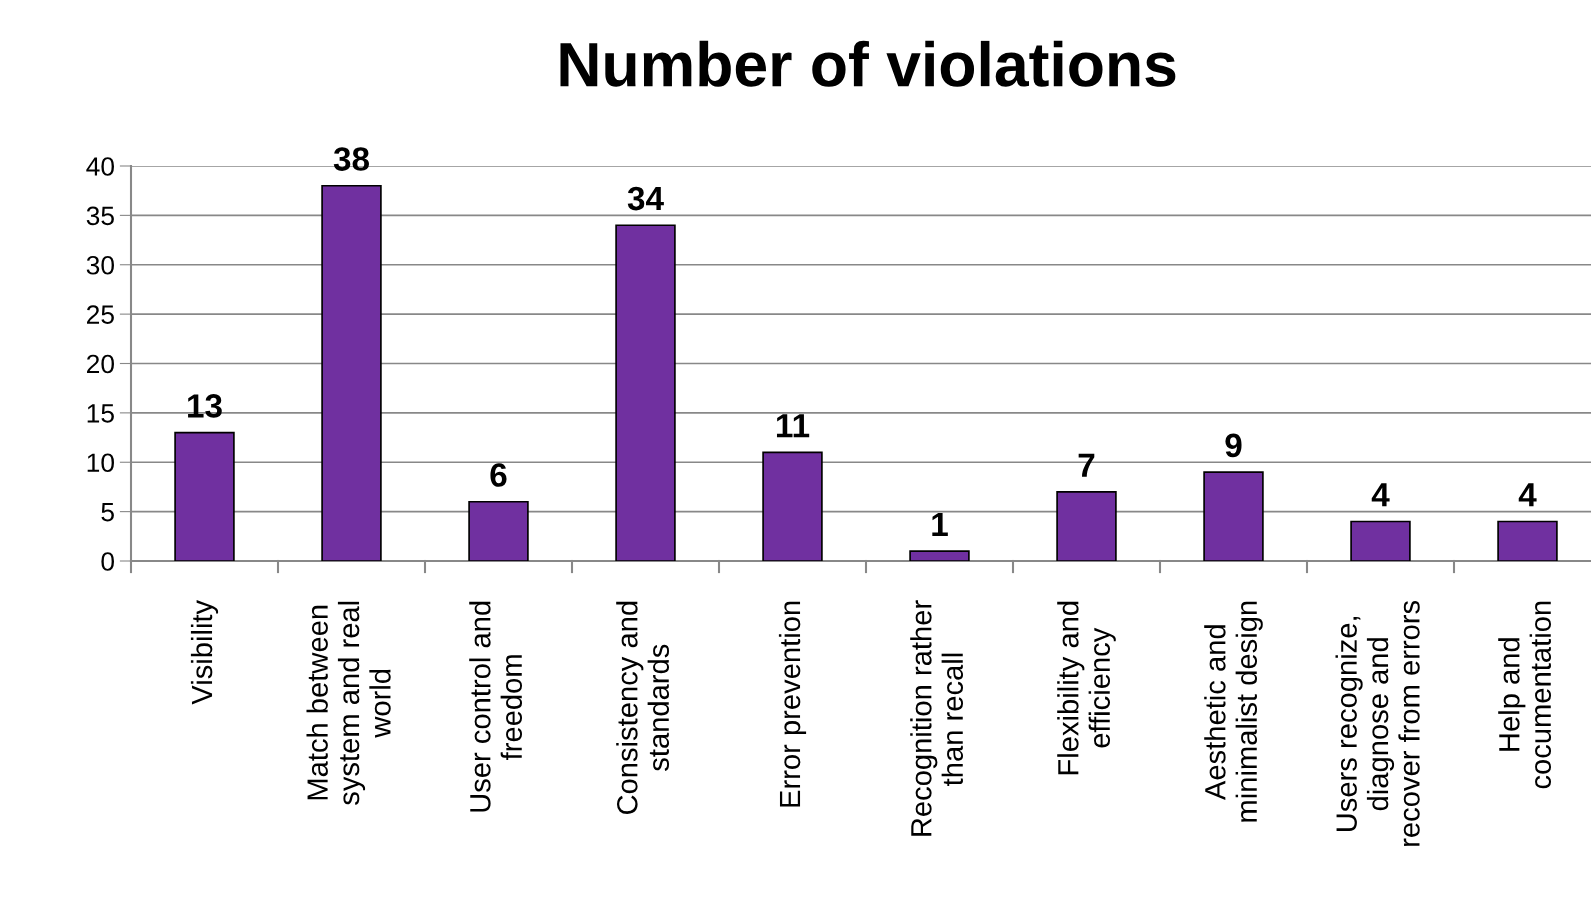  What do you see at coordinates (107, 512) in the screenshot?
I see `y-tick-label: 5` at bounding box center [107, 512].